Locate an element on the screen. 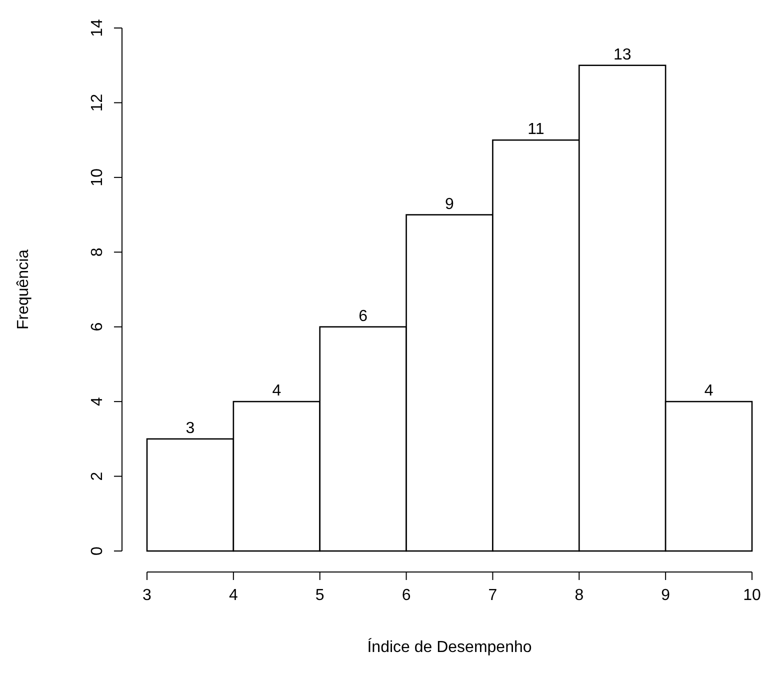 This screenshot has width=764, height=689. y-tick-label: 14 is located at coordinates (97, 28).